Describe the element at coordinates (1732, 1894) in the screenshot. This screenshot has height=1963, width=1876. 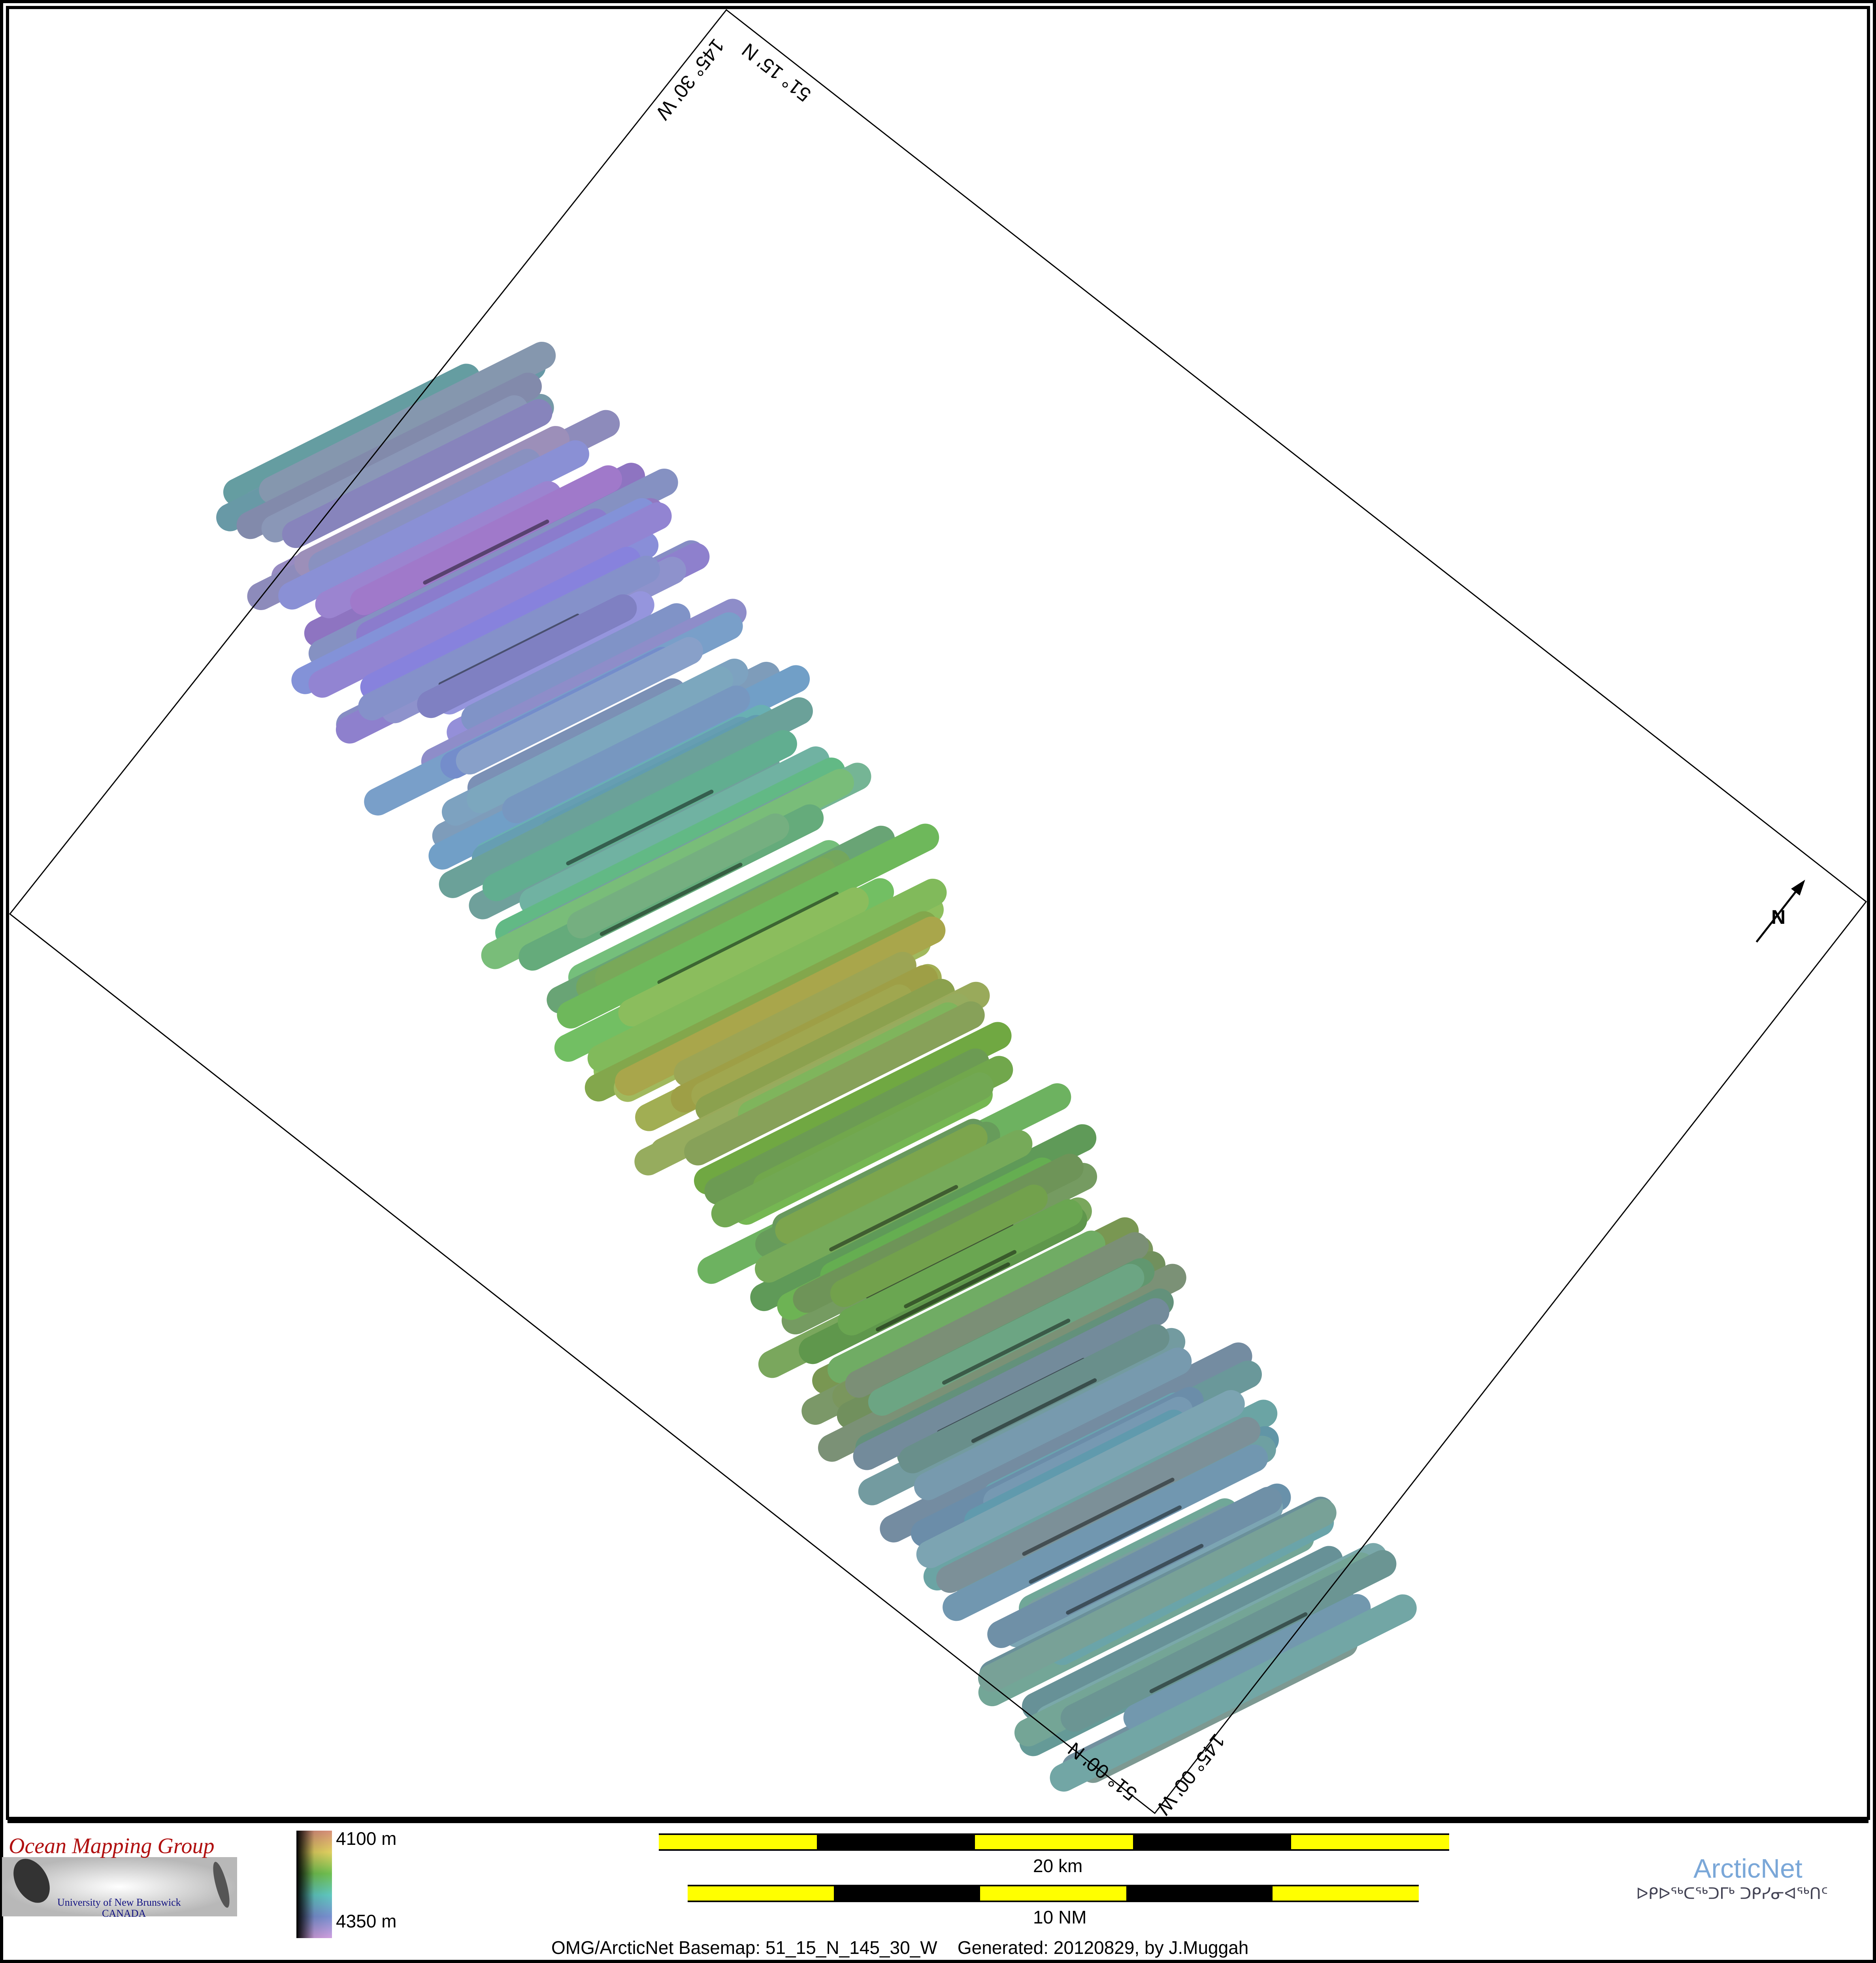
I see `arcticnet-syllabics: ᐅᑭᐅᖅᑕᖅᑐᒥᒃ ᑐᑭᓯᓂᐊᖅᑎᑦ` at that location.